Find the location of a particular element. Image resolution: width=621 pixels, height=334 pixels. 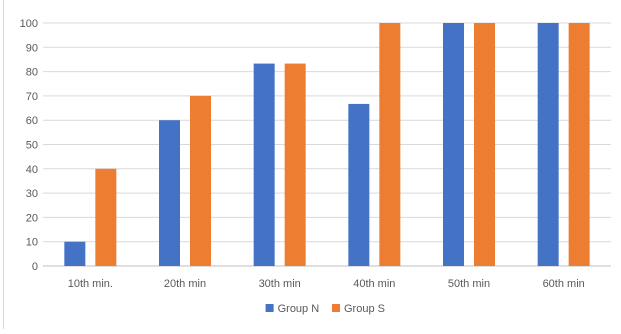

legend-group-n-label: Group N is located at coordinates (299, 309).